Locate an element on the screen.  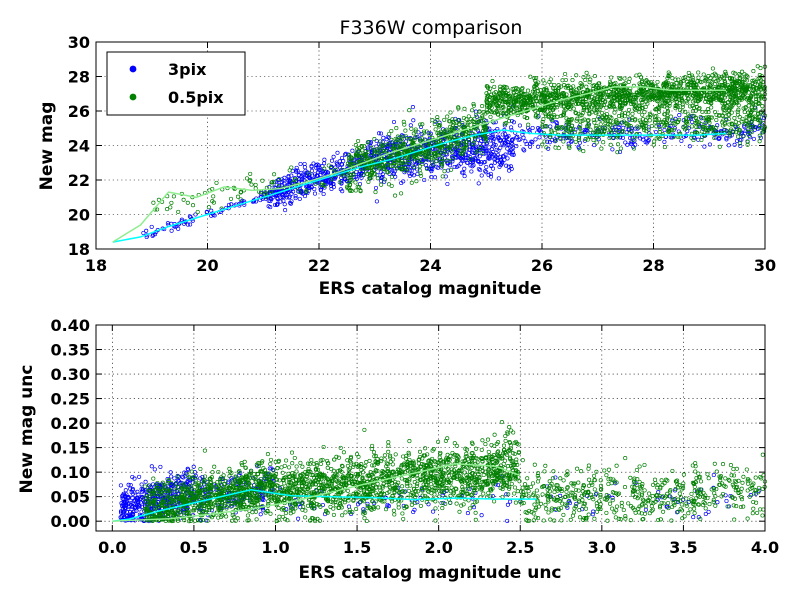
y-tick-label: 30 is located at coordinates (79, 42).